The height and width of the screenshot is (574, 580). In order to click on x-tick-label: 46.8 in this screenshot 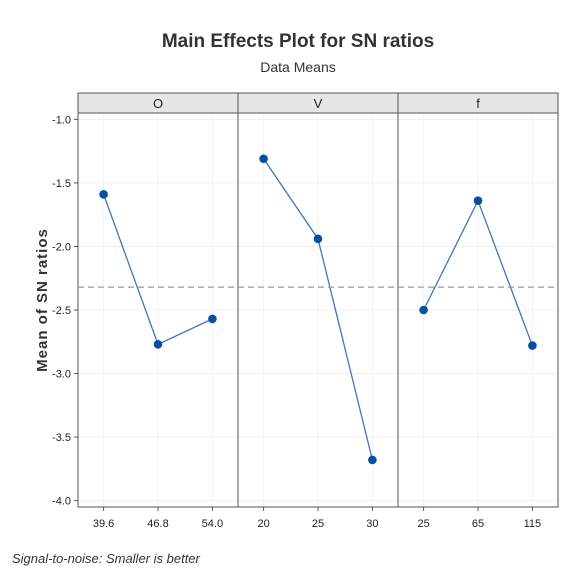, I will do `click(157, 524)`.